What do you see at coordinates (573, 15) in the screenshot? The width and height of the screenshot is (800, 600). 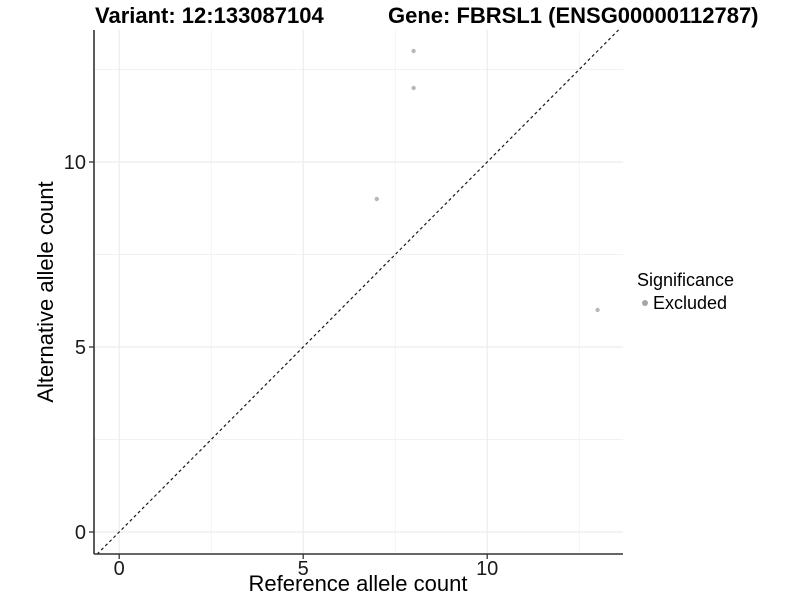 I see `plot-title-gene: Gene: FBRSL1 (ENSG00000112787)` at bounding box center [573, 15].